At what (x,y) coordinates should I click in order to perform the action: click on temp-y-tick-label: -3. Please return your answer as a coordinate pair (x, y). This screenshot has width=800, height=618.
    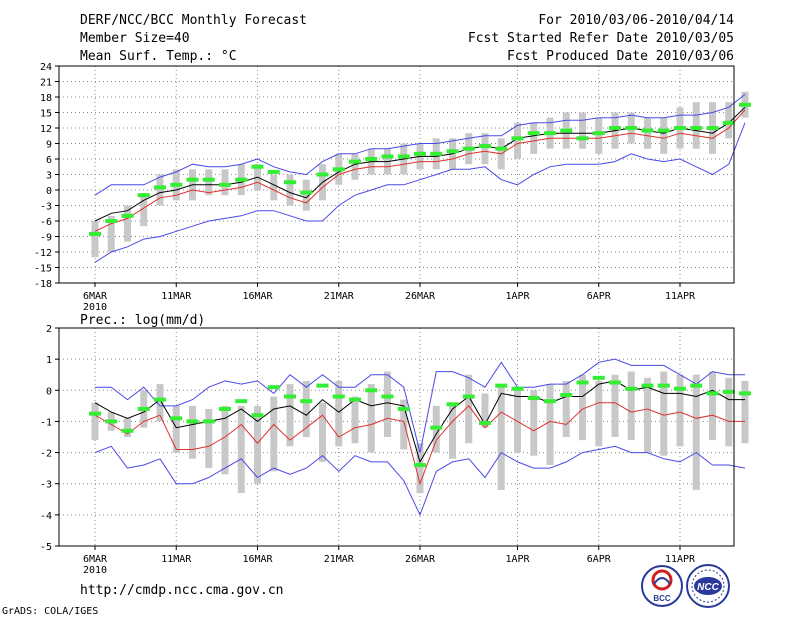
    Looking at the image, I should click on (46, 207).